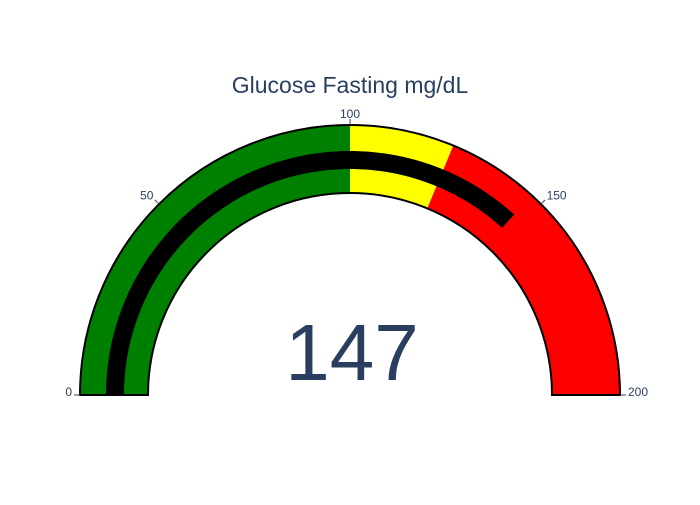 This screenshot has height=505, width=700. What do you see at coordinates (351, 352) in the screenshot?
I see `gauge-value: 147` at bounding box center [351, 352].